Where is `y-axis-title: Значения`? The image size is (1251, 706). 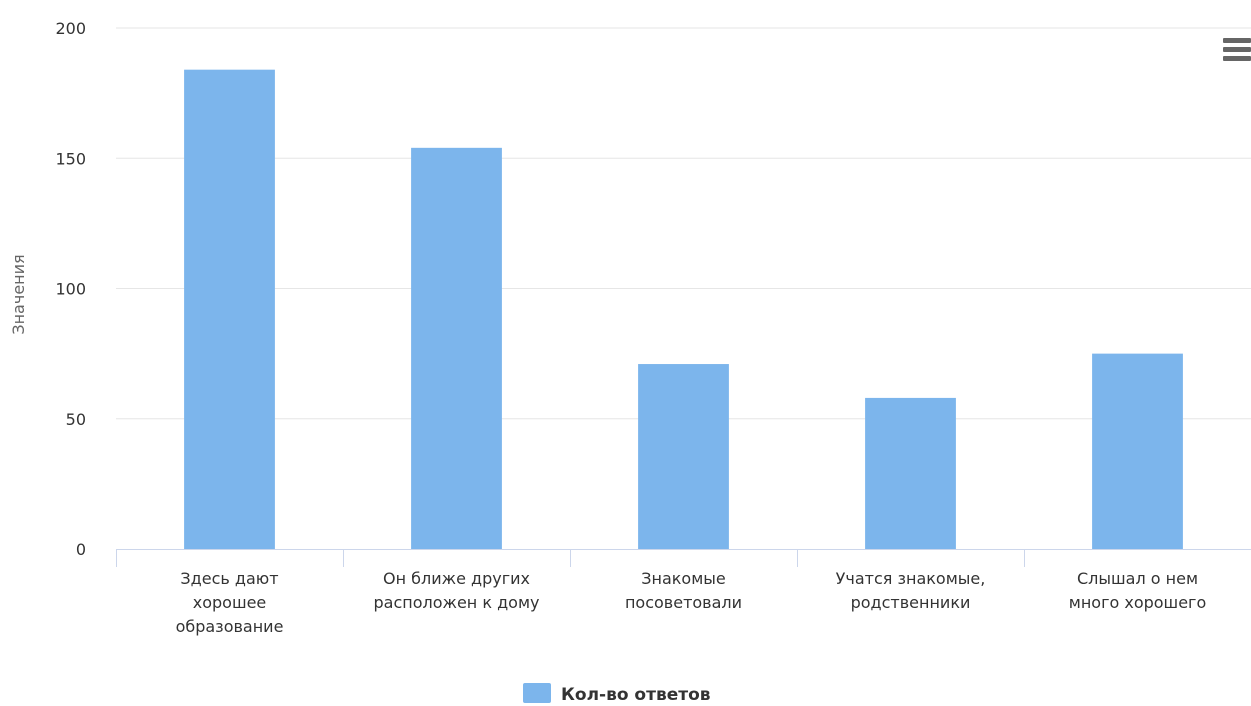
y-axis-title: Значения is located at coordinates (18, 294).